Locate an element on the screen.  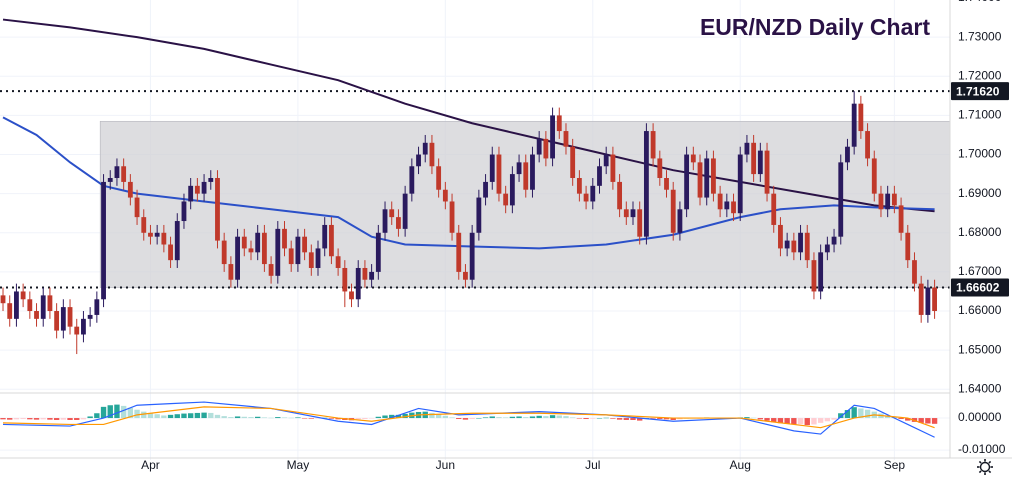
macd-tick-label: -0.01000 is located at coordinates (982, 449).